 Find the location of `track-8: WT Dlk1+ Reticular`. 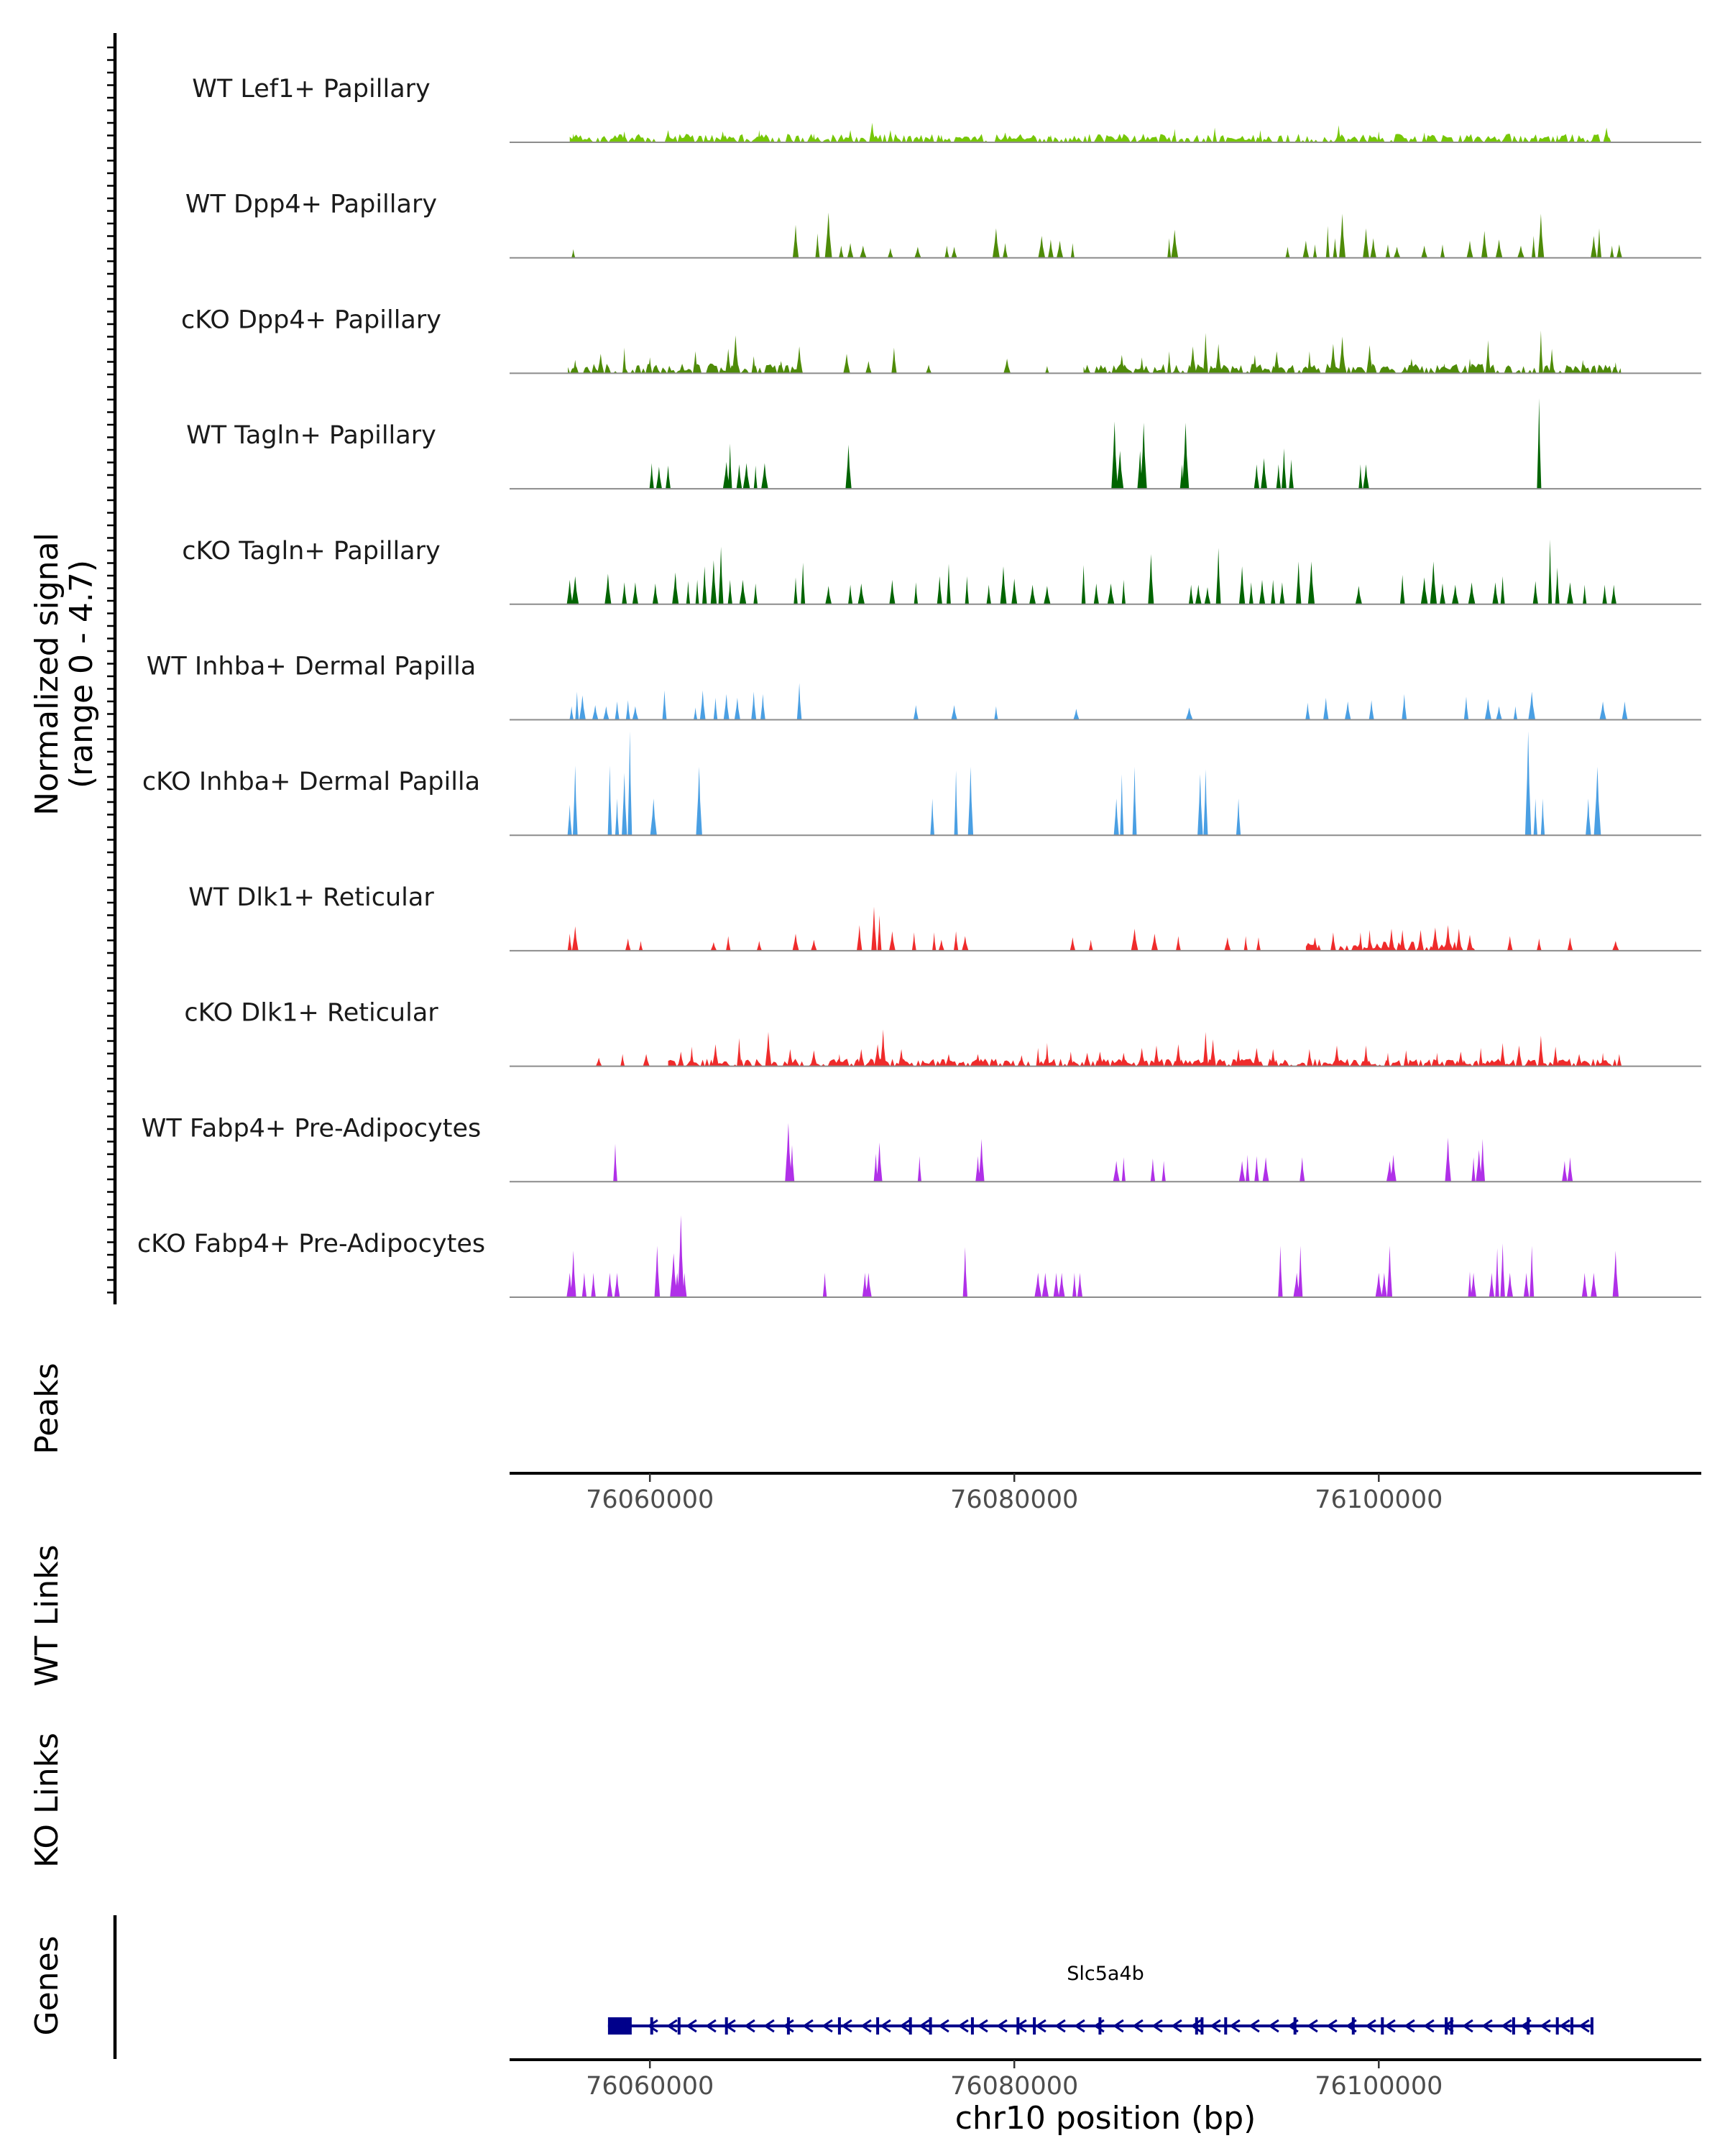

track-8: WT Dlk1+ Reticular is located at coordinates (944, 917).